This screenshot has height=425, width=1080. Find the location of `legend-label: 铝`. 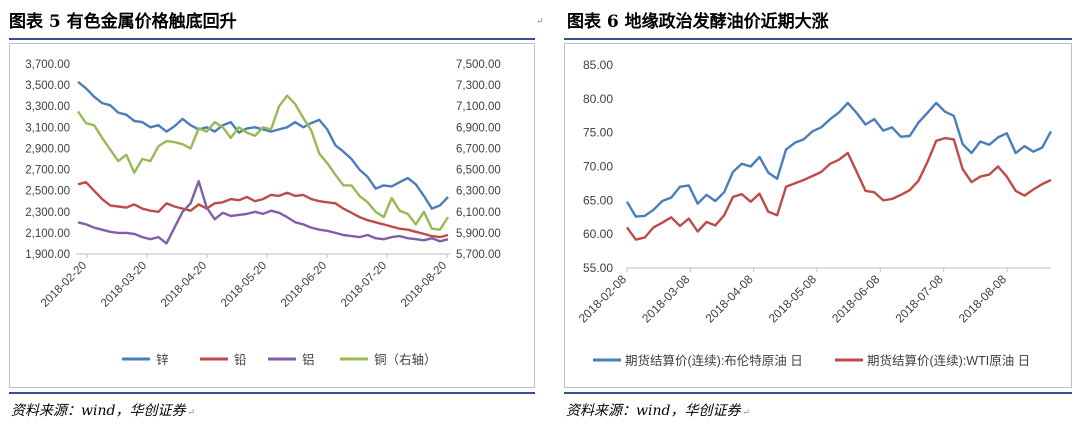

legend-label: 铝 is located at coordinates (308, 359).